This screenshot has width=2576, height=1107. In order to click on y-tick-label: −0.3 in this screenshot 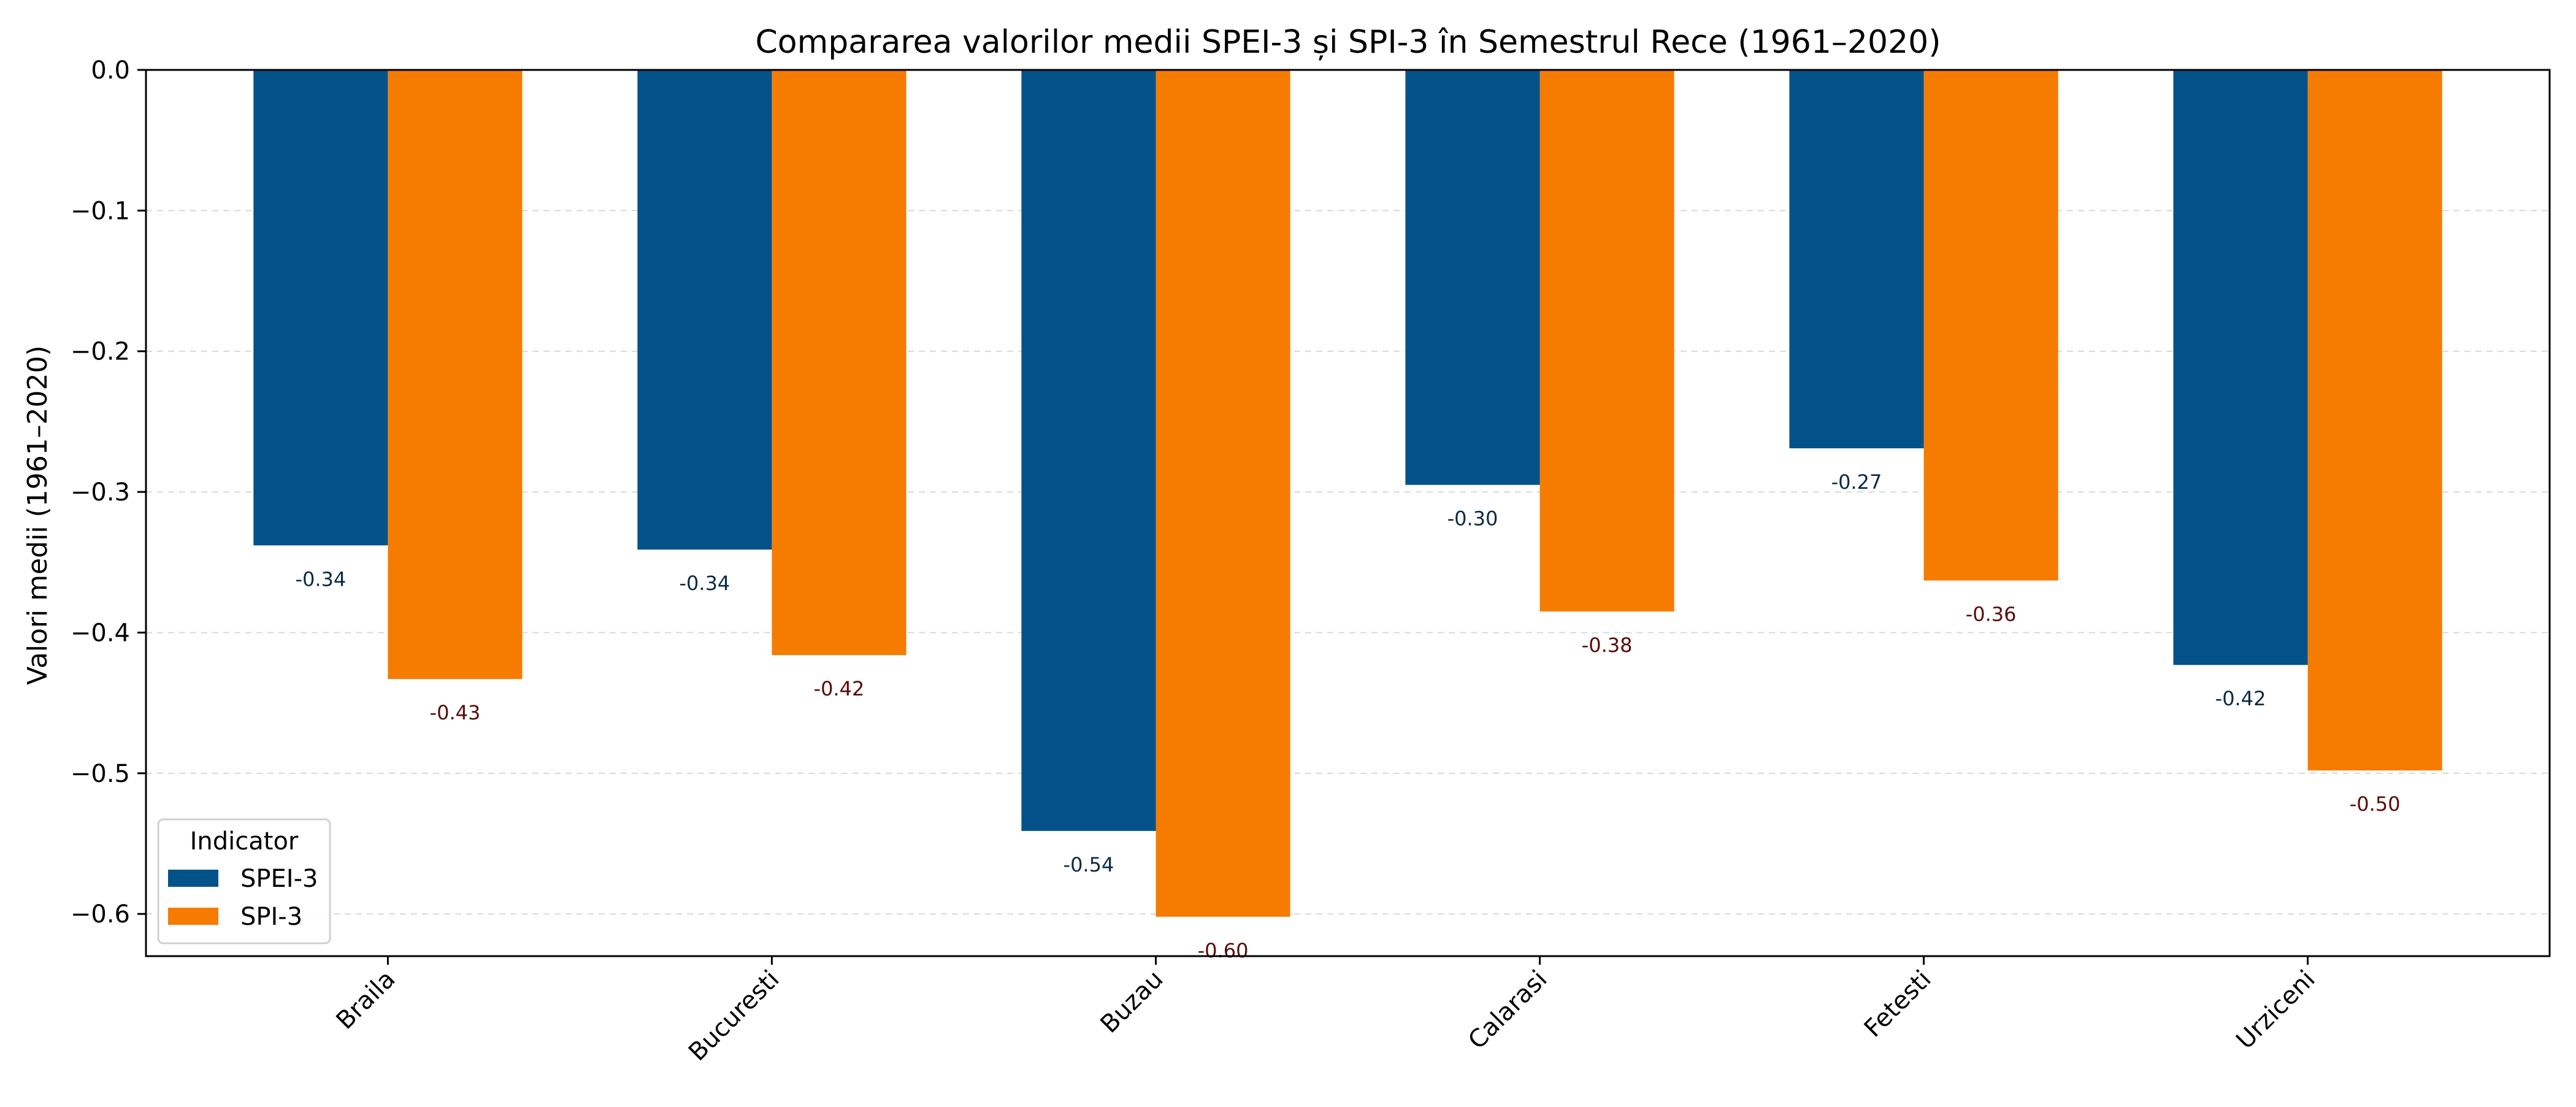, I will do `click(100, 492)`.